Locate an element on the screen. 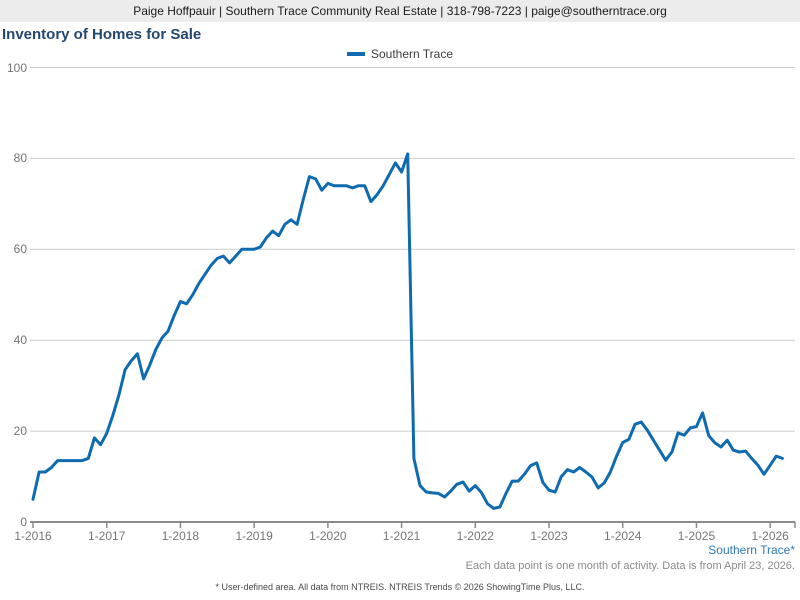 The height and width of the screenshot is (600, 800). x-axis-tick-label: 1-2025 is located at coordinates (696, 536).